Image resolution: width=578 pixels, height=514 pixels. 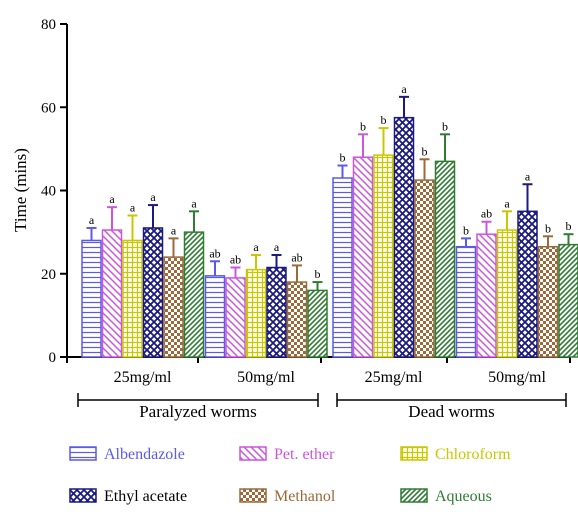 What do you see at coordinates (145, 496) in the screenshot?
I see `legend-label: Ethyl acetate` at bounding box center [145, 496].